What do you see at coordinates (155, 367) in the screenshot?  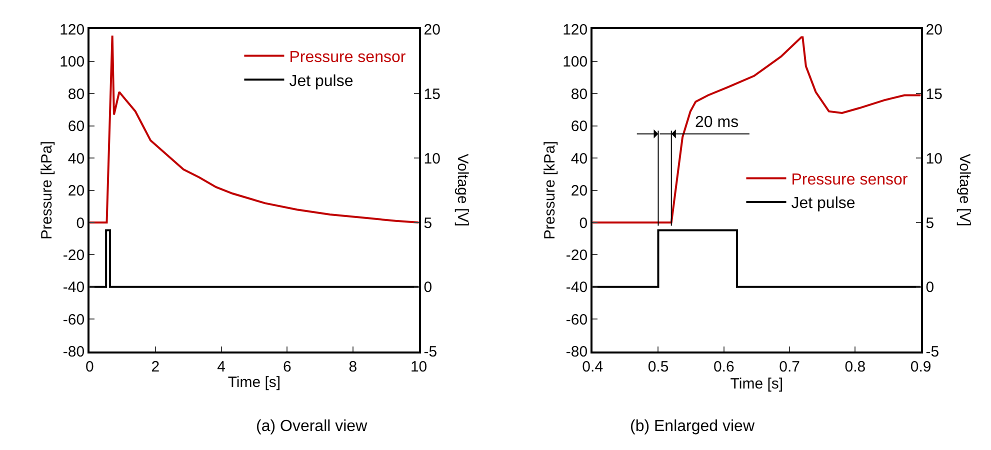 I see `x-tick-label: 2` at bounding box center [155, 367].